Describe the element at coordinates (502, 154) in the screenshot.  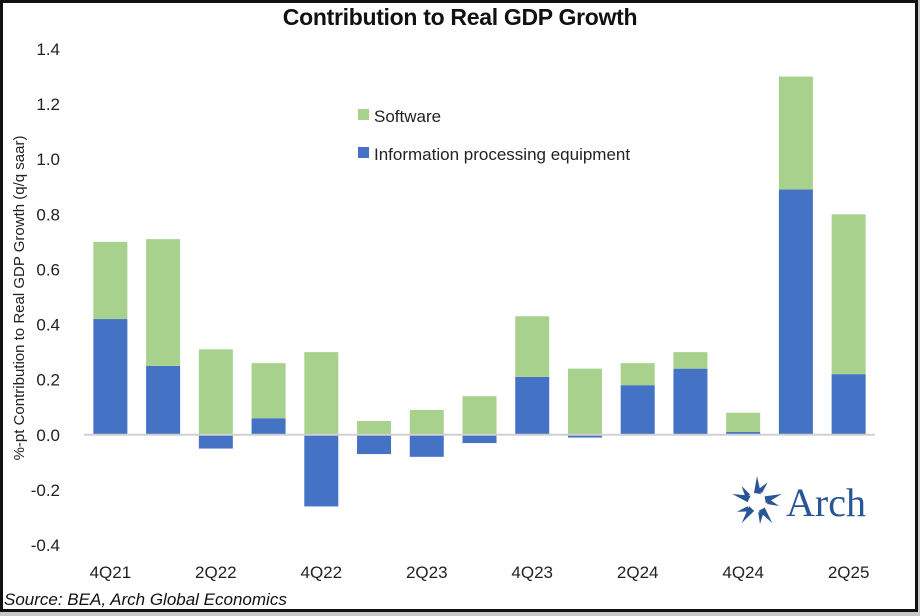
I see `legend-label-info-processing: Information processing equipment` at that location.